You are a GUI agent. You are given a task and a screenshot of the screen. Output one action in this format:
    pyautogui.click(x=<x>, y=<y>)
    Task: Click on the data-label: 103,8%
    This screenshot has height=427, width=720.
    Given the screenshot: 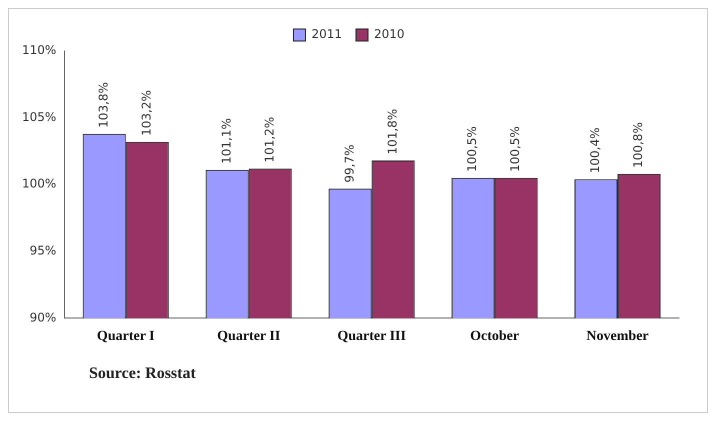 What is the action you would take?
    pyautogui.click(x=103, y=105)
    